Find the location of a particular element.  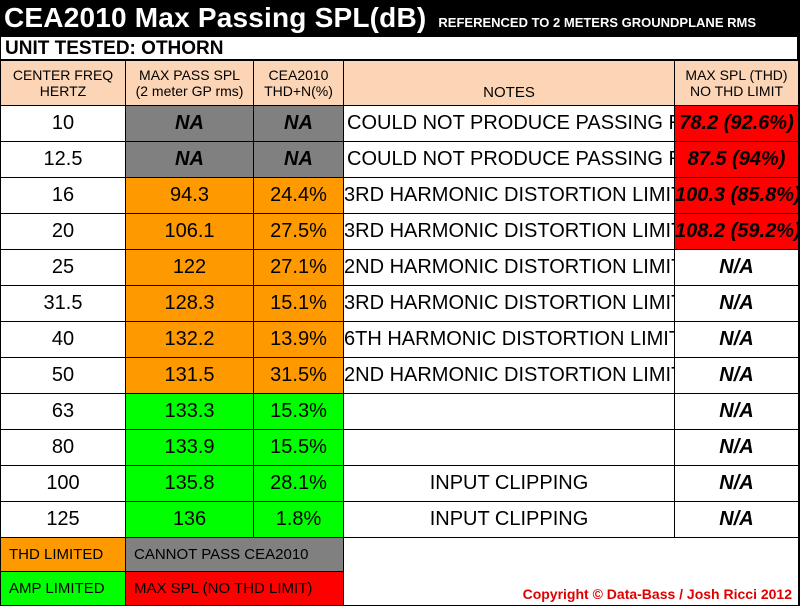

cell-thd: 13.9% is located at coordinates (298, 339).